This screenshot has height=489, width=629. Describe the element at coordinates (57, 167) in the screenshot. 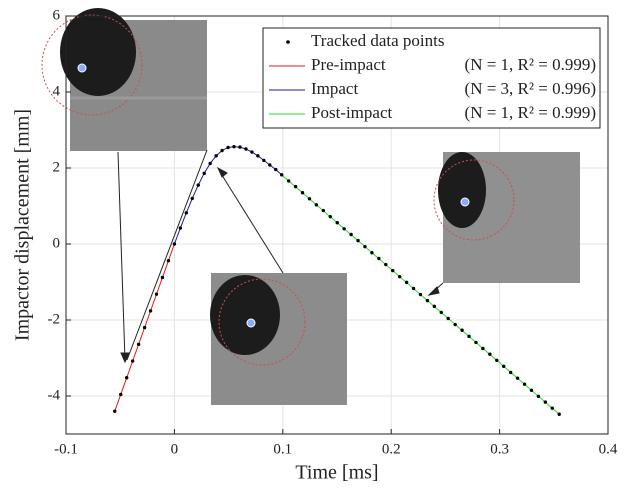

I see `y-tick-label: 2` at that location.